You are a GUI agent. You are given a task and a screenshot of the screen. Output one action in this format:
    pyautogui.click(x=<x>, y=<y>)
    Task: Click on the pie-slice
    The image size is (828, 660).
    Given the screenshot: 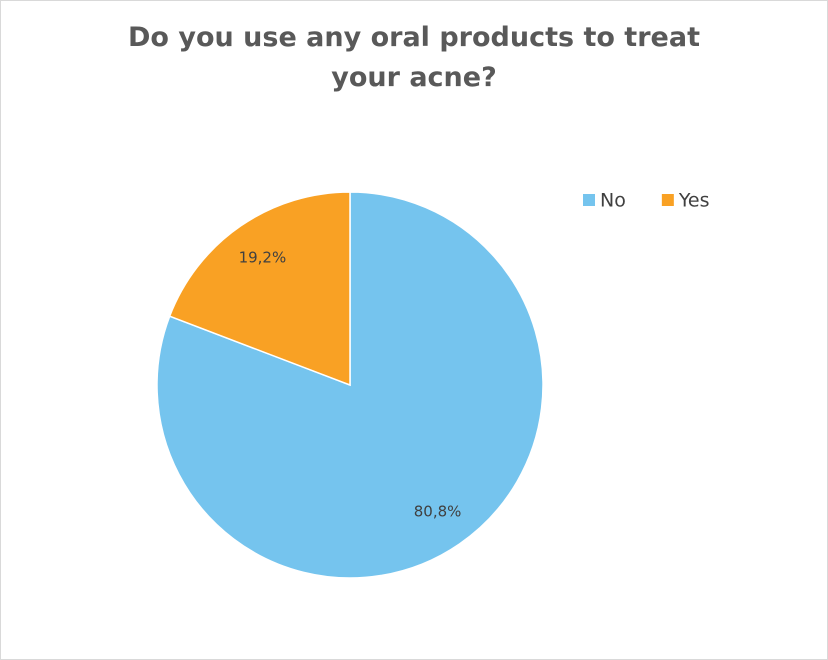 What is the action you would take?
    pyautogui.click(x=259, y=289)
    